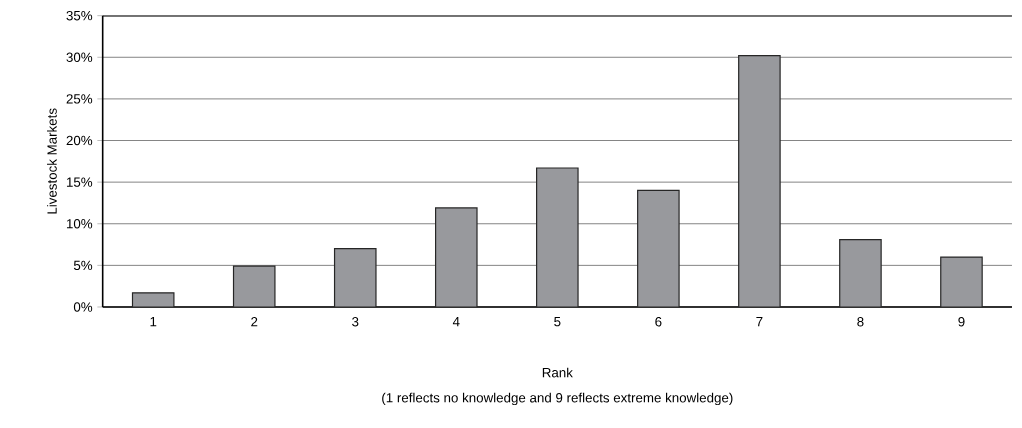 The width and height of the screenshot is (1022, 428). I want to click on y-tick-label: 30%, so click(79, 57).